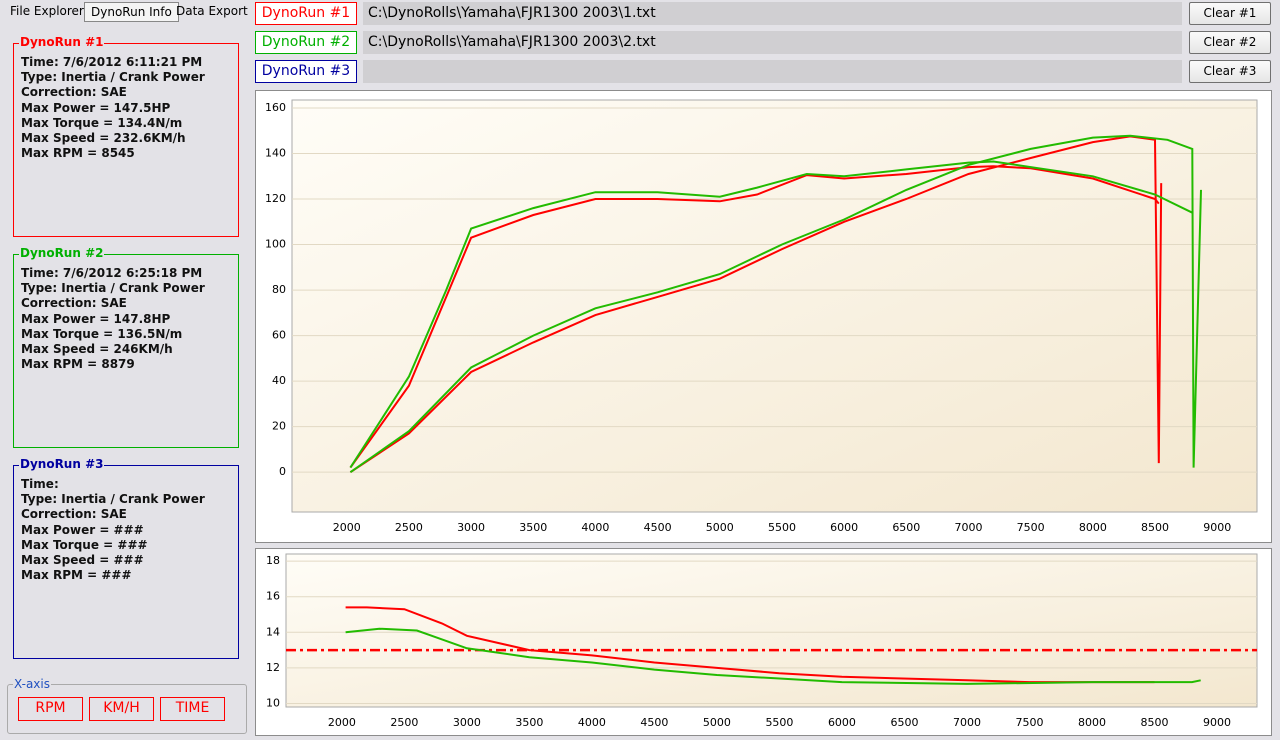 Image resolution: width=1280 pixels, height=740 pixels. Describe the element at coordinates (772, 13) in the screenshot. I see `file-path: C:\DynoRolls\Yamaha\FJR1300 2003\1.txt` at that location.